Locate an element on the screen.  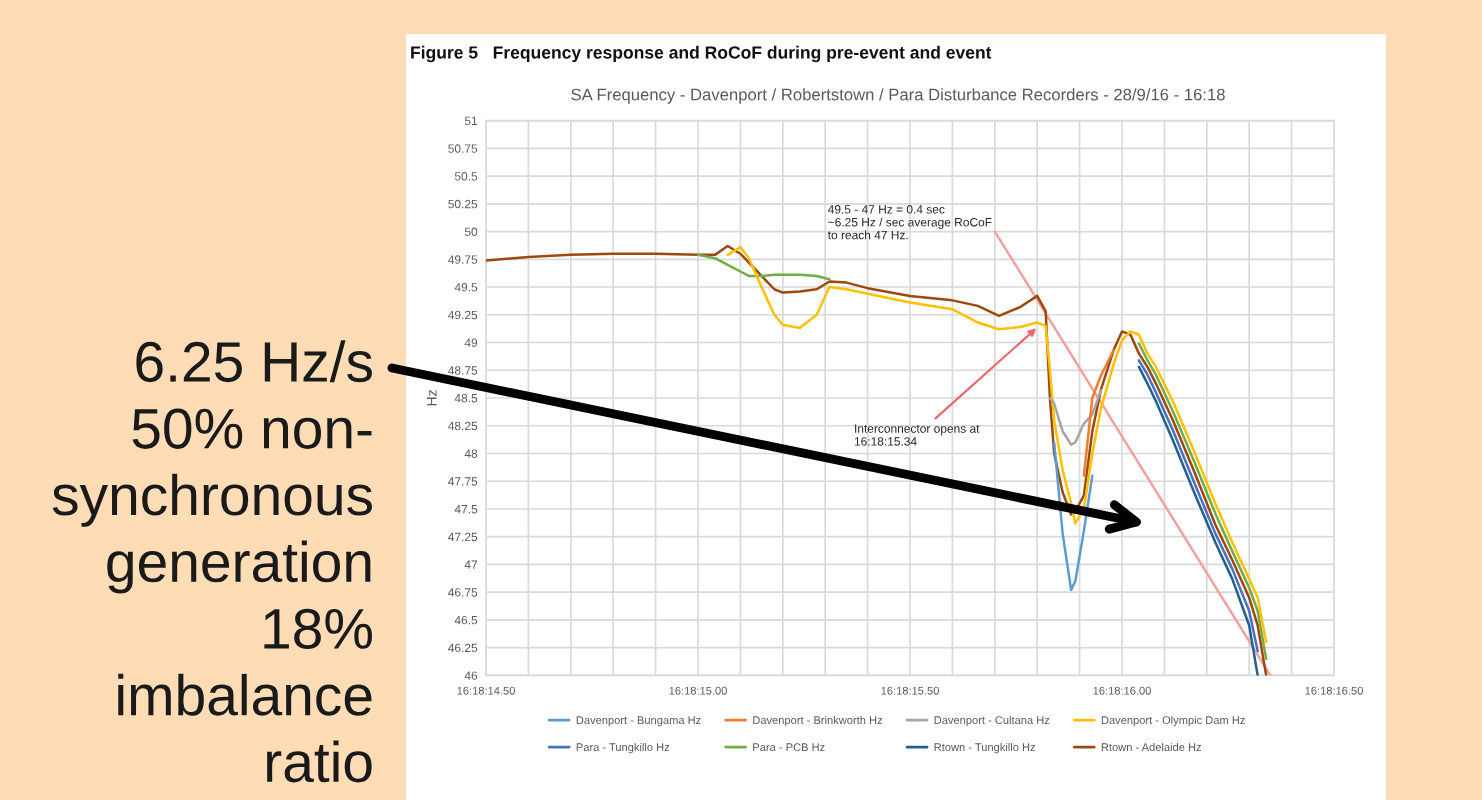
text: 6.25 Hz/s 50% non- synchronous generation 18% imbalance ratio is located at coordinates (212, 561).